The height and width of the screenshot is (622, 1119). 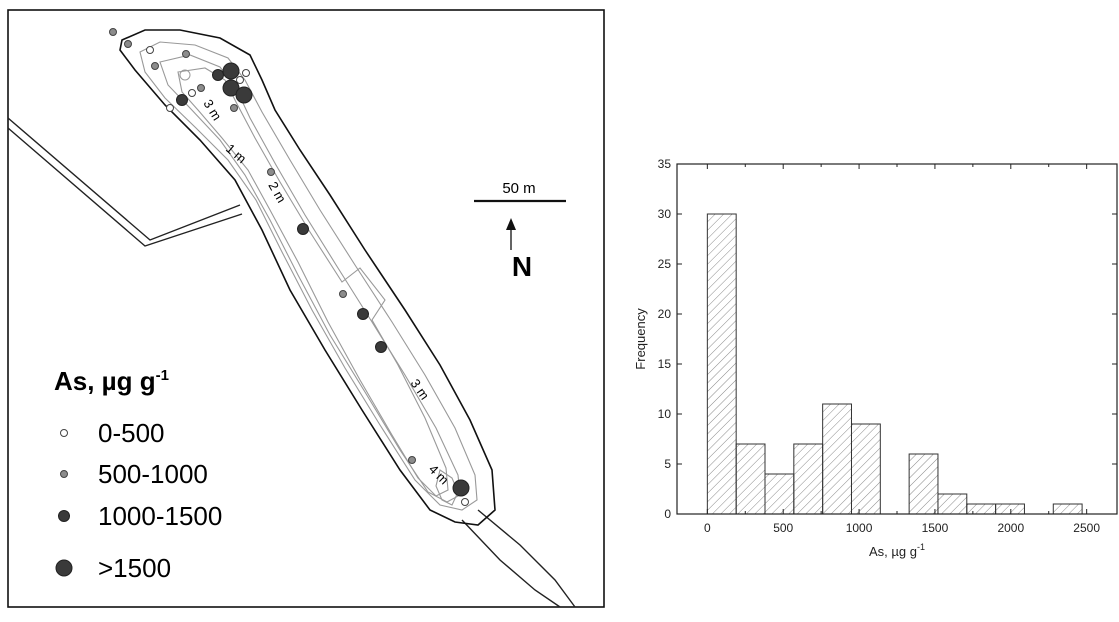 I want to click on y-axis-label: Frequency, so click(x=640, y=339).